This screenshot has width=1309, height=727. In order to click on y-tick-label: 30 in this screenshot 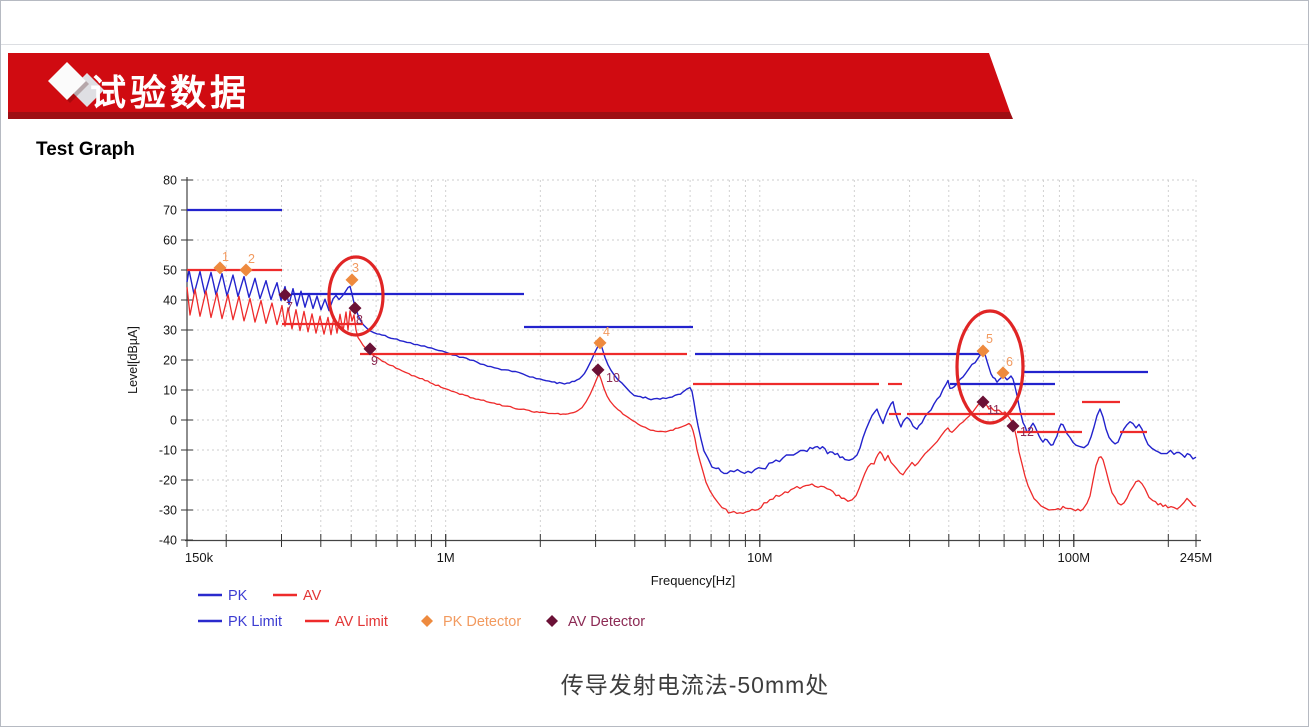, I will do `click(170, 331)`.